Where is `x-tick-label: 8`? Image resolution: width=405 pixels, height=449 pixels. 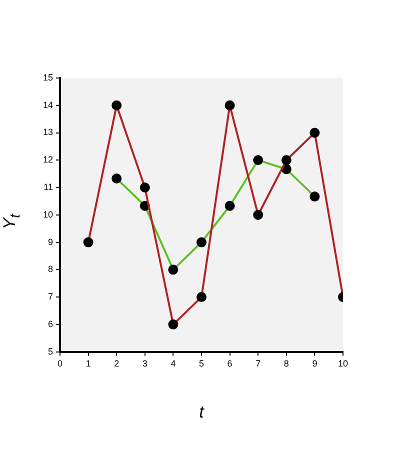
x-tick-label: 8 is located at coordinates (286, 363).